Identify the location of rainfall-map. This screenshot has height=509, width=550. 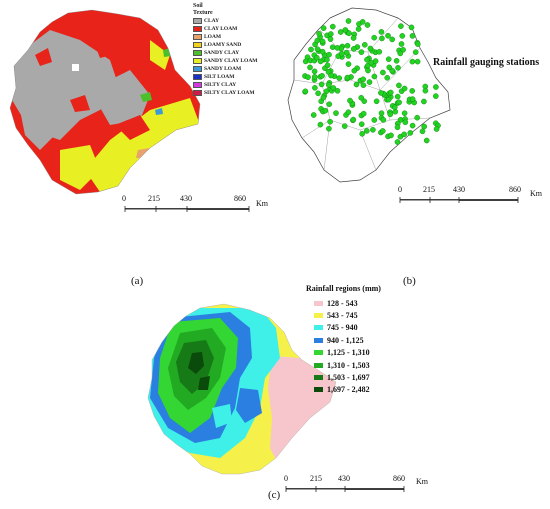
(242, 389).